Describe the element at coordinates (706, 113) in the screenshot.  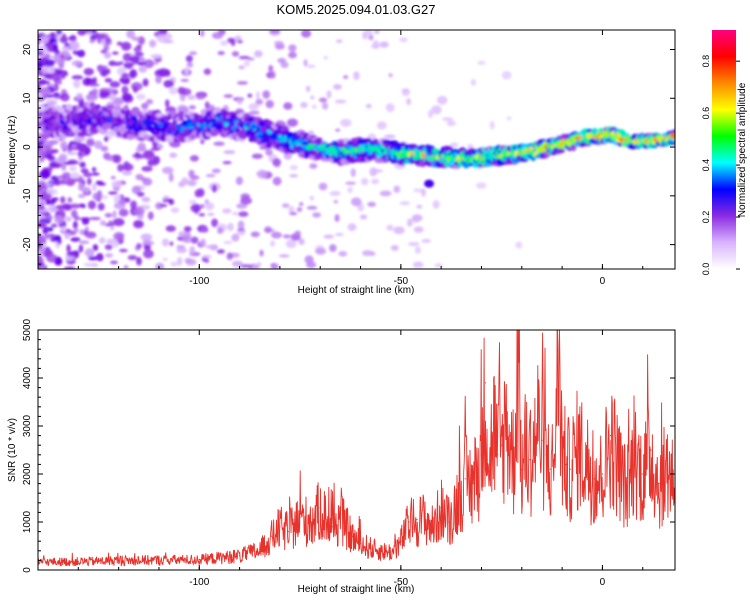
I see `colorbar-tick-label: 0.6` at that location.